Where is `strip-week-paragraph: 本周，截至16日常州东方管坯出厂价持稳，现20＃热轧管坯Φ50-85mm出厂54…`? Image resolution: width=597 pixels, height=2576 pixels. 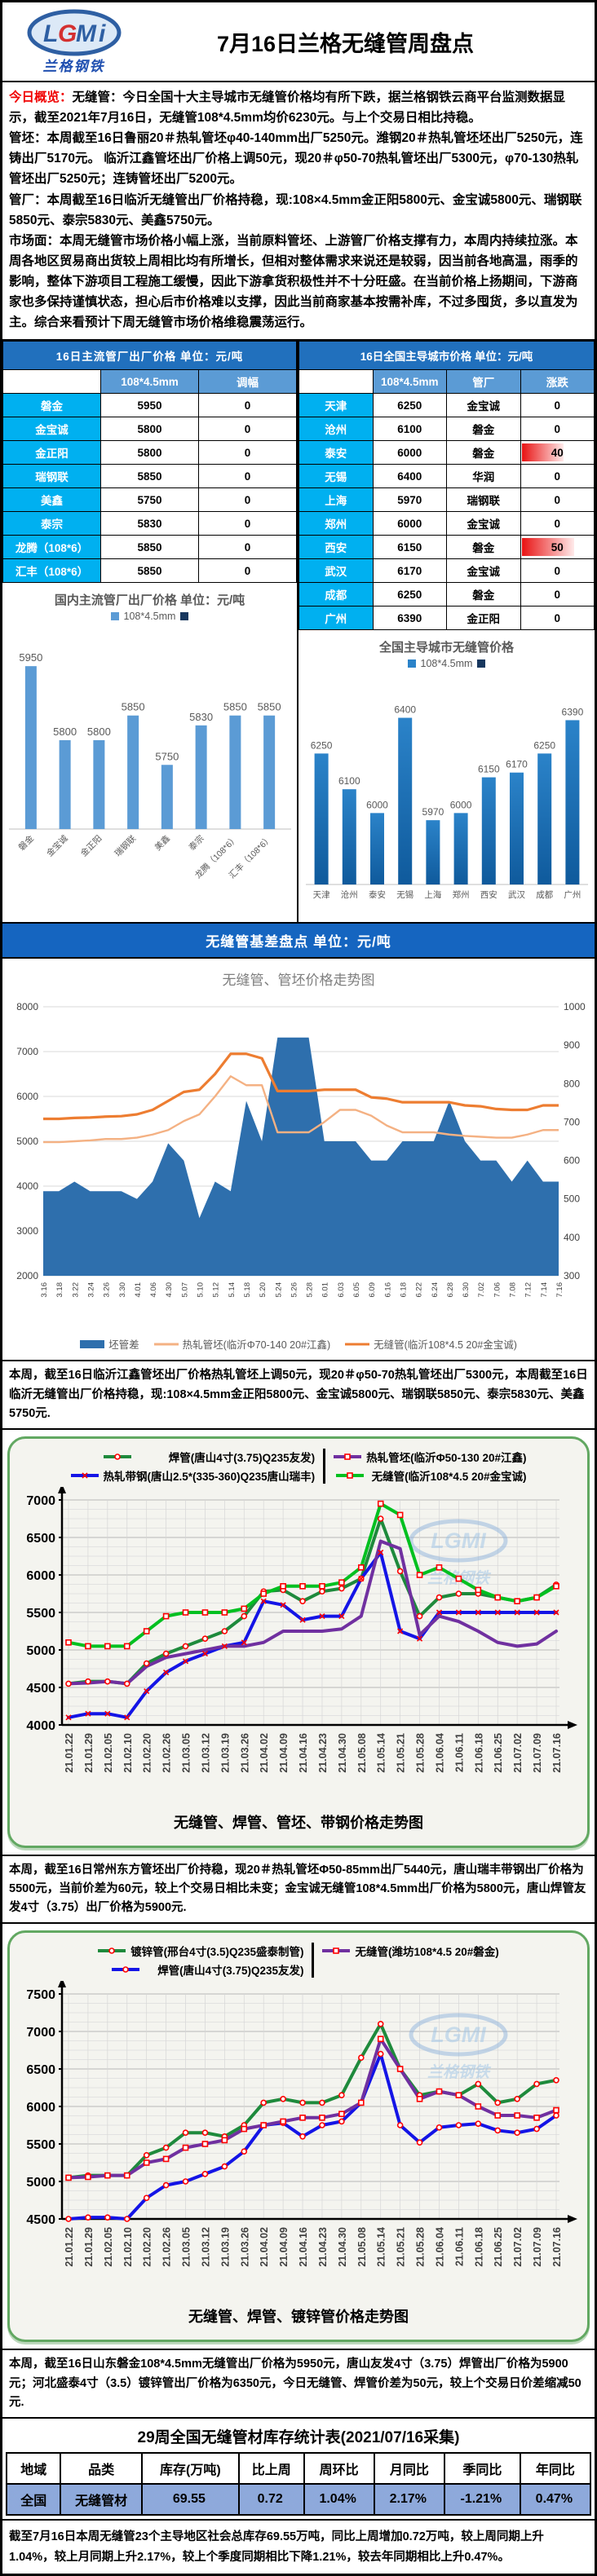
strip-week-paragraph: 本周，截至16日常州东方管坯出厂价持稳，现20＃热轧管坯Φ50-85mm出厂54… is located at coordinates (298, 1890).